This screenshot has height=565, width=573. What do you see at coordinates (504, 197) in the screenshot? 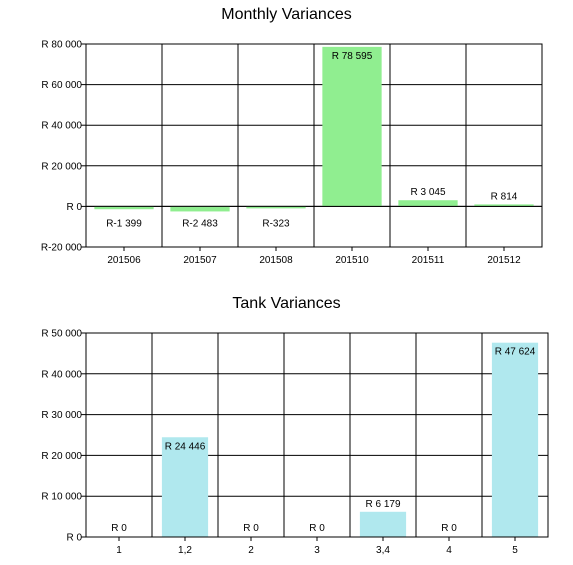
I see `data-label: R 814` at bounding box center [504, 197].